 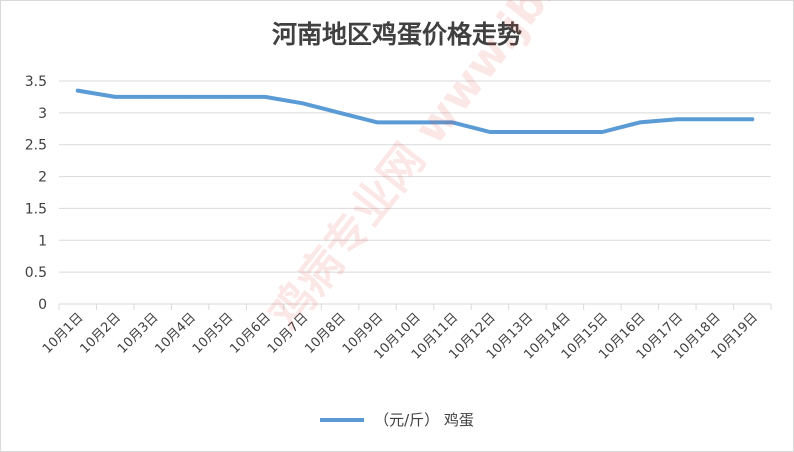 What do you see at coordinates (396, 34) in the screenshot?
I see `chart-title: 河南地区鸡蛋价格走势` at bounding box center [396, 34].